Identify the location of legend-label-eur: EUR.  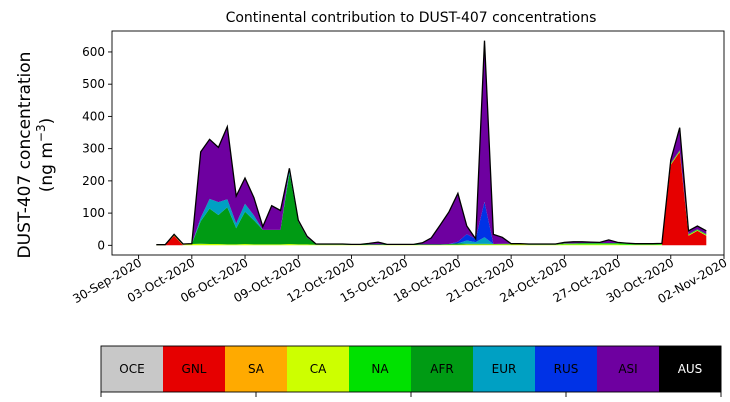
(504, 369).